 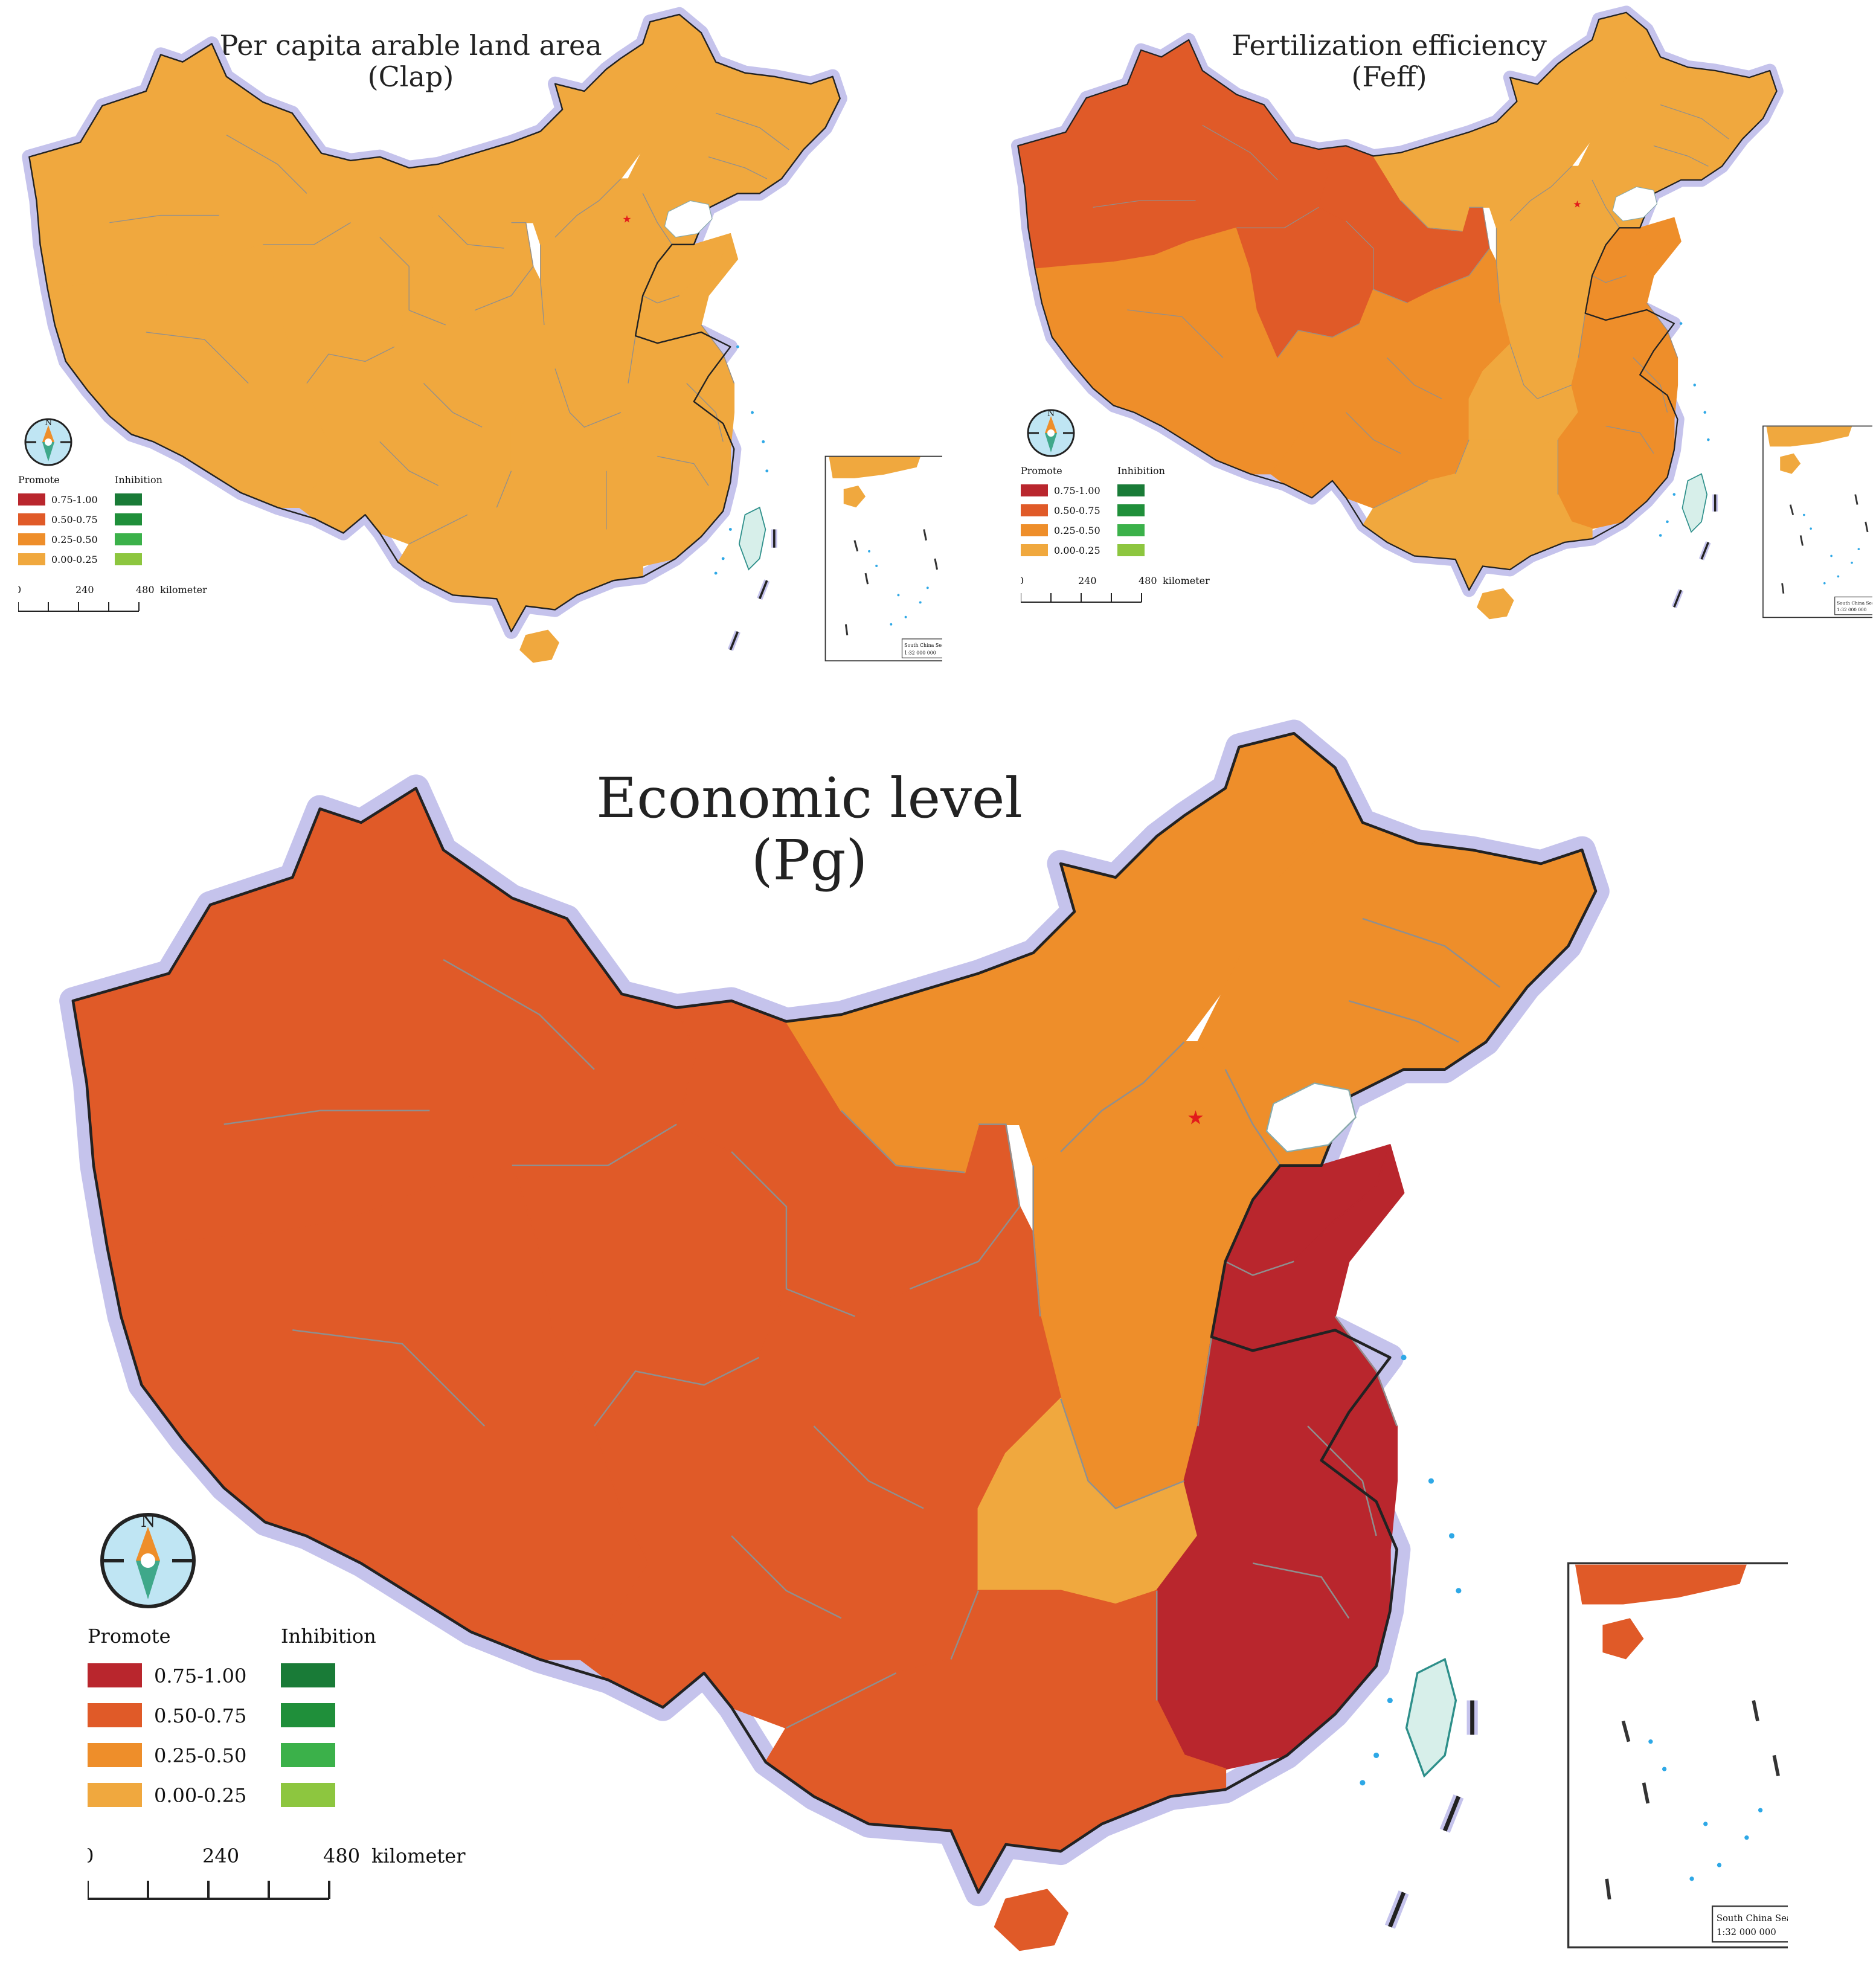 What do you see at coordinates (689, 219) in the screenshot?
I see `bohai-sea` at bounding box center [689, 219].